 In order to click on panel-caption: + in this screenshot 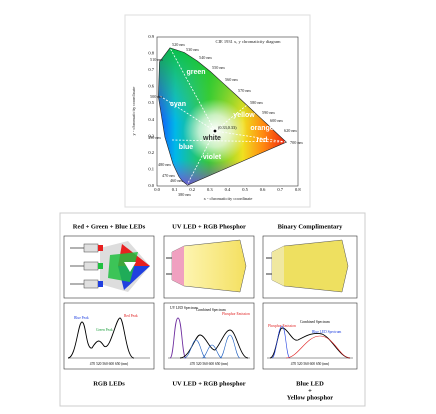, I will do `click(310, 390)`.